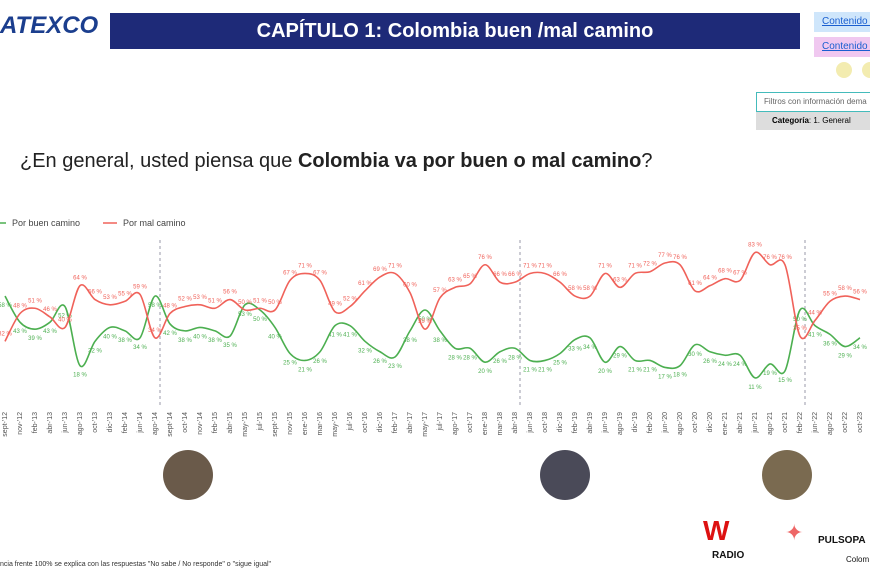  What do you see at coordinates (830, 344) in the screenshot?
I see `data-label: 36 %` at bounding box center [830, 344].